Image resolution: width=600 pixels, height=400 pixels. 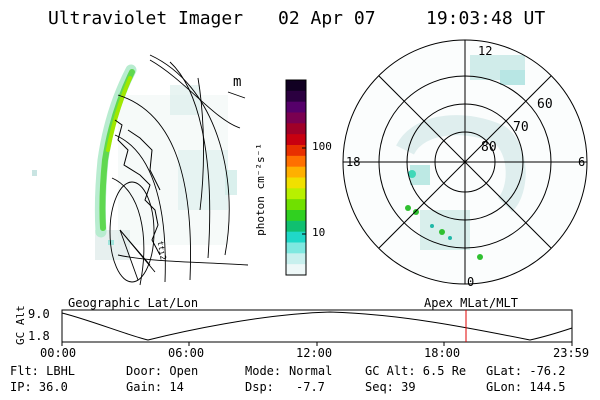 I want to click on polar-lat-80: 80, so click(x=489, y=147).